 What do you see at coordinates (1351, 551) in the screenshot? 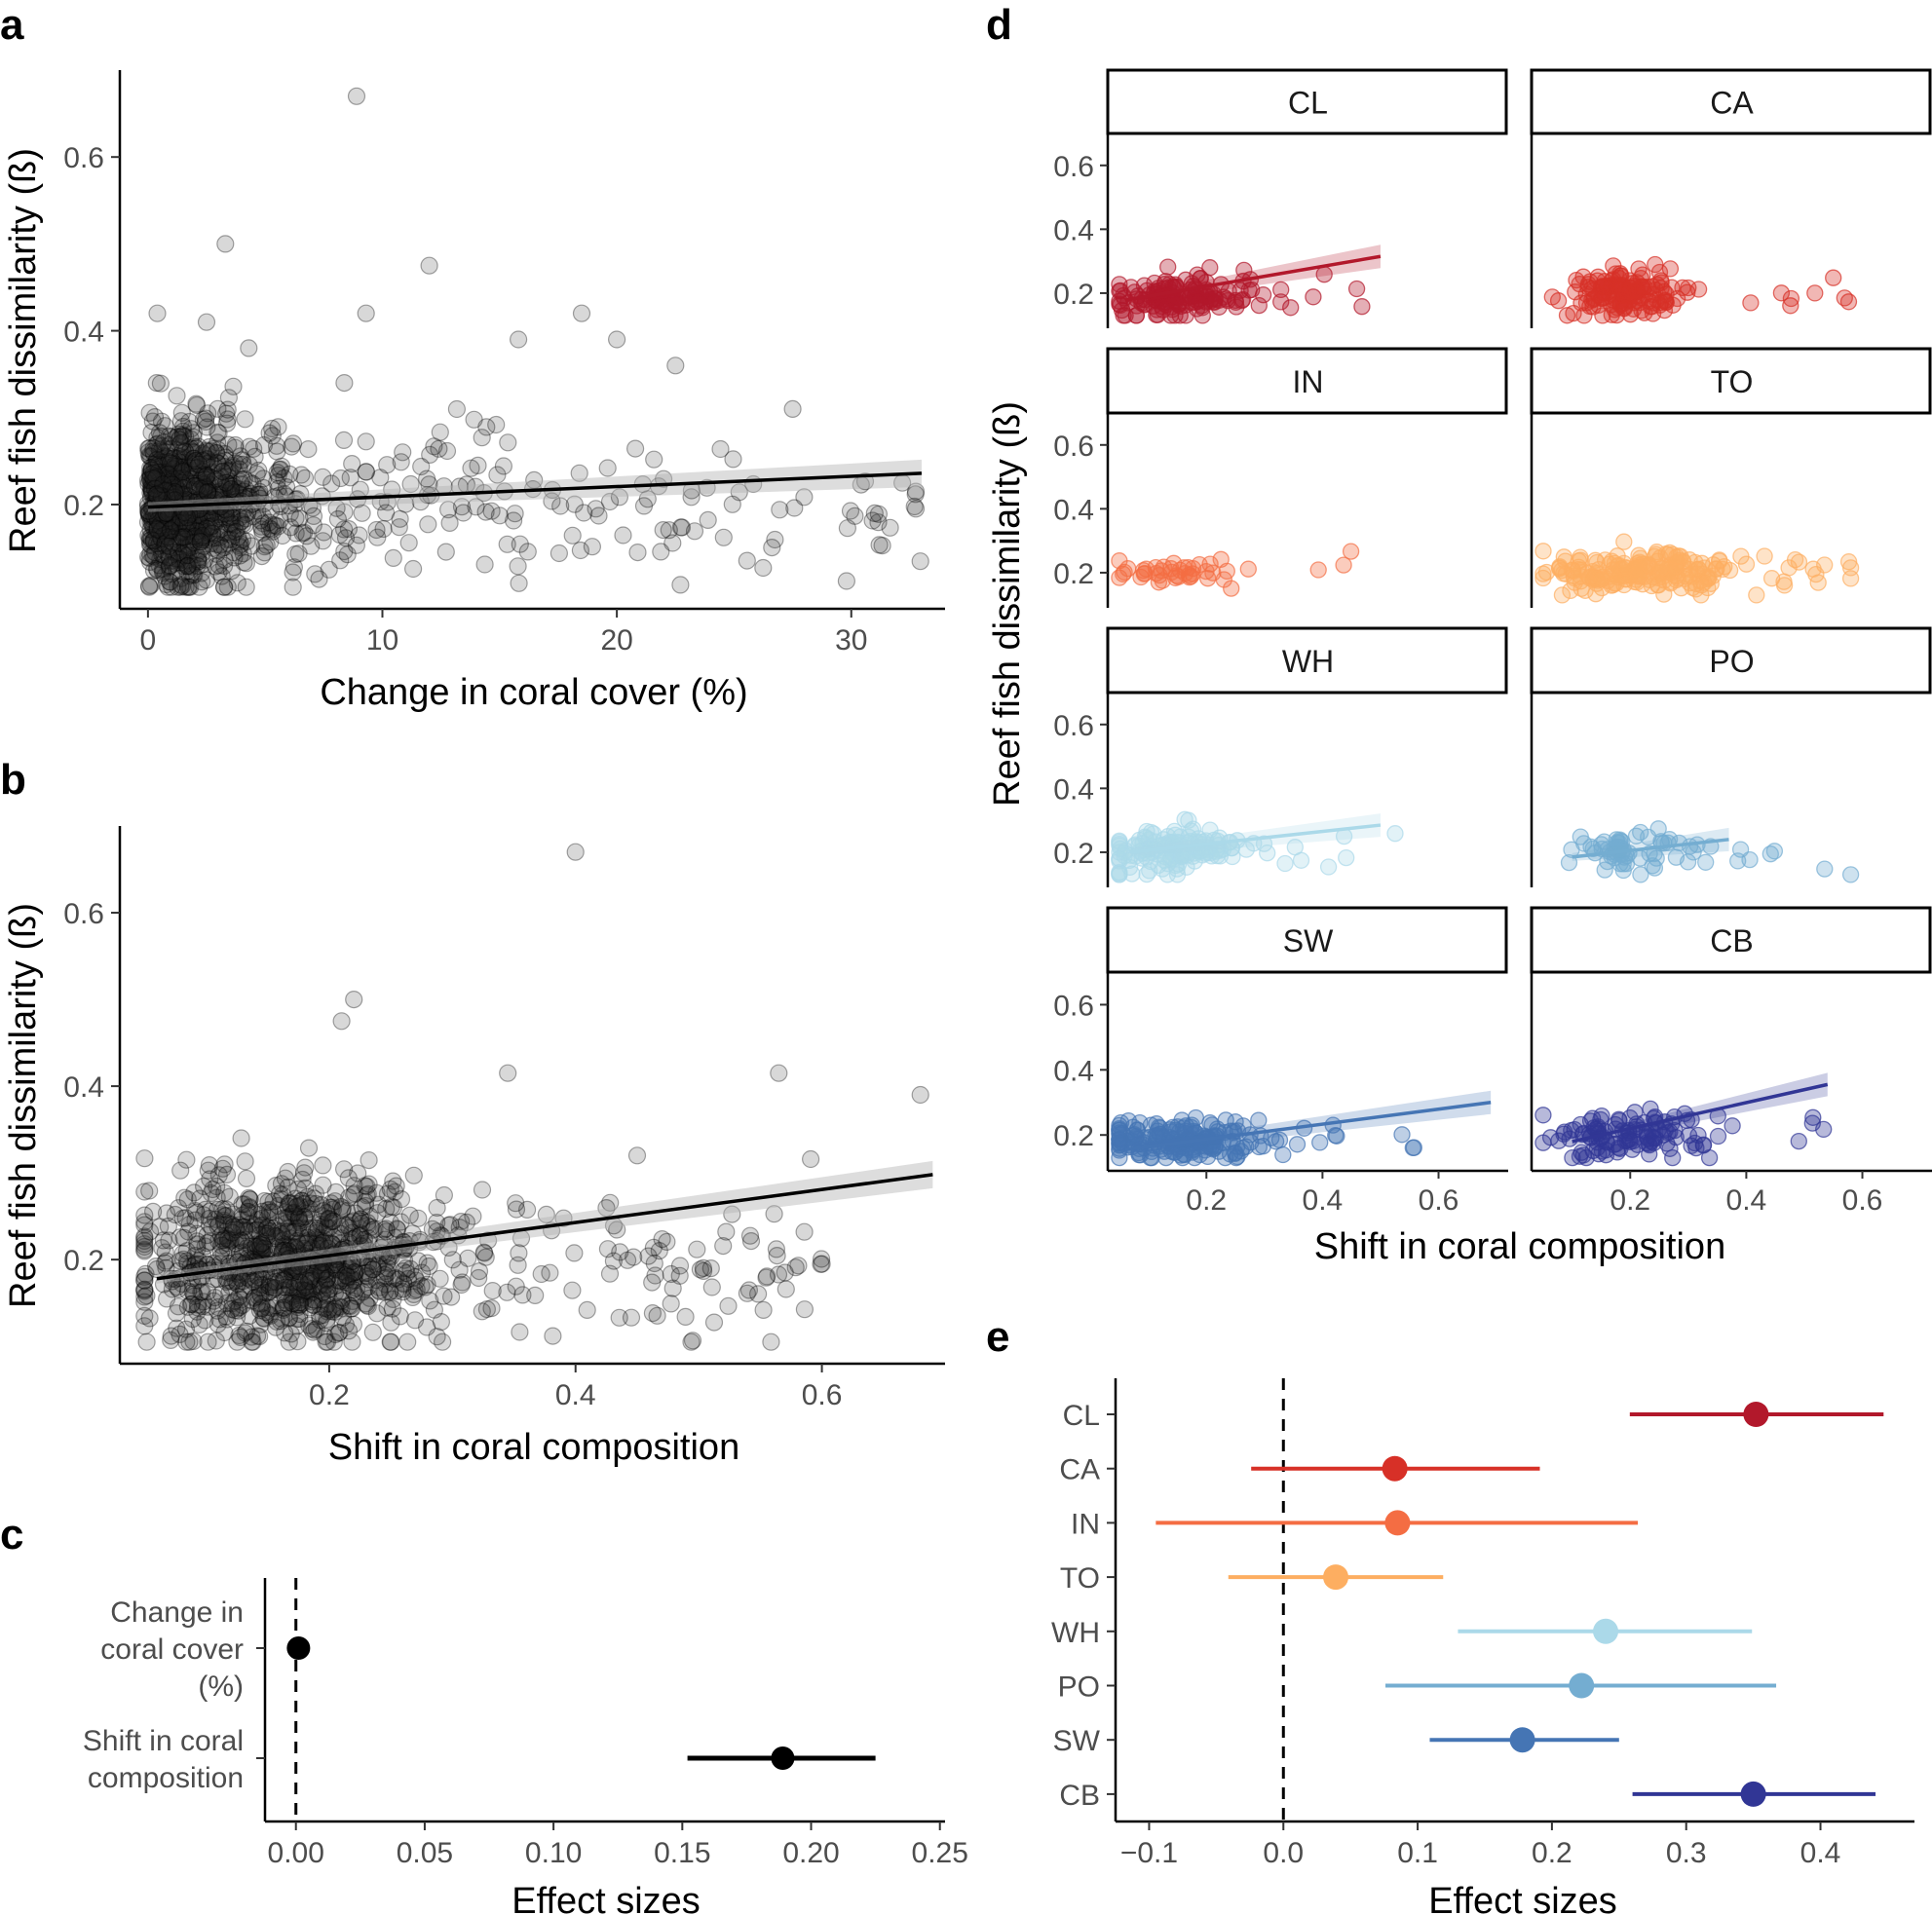
I see `facet-in-data-point` at bounding box center [1351, 551].